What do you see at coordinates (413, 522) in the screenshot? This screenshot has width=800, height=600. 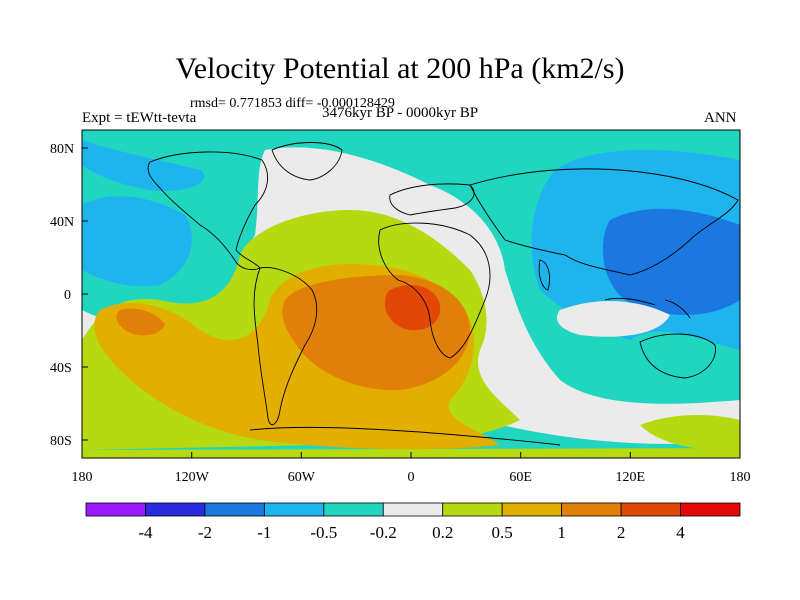 I see `colorbar: -4 -2 -1 -0.5 -0.2 0.2 0.5 1 2 4` at bounding box center [413, 522].